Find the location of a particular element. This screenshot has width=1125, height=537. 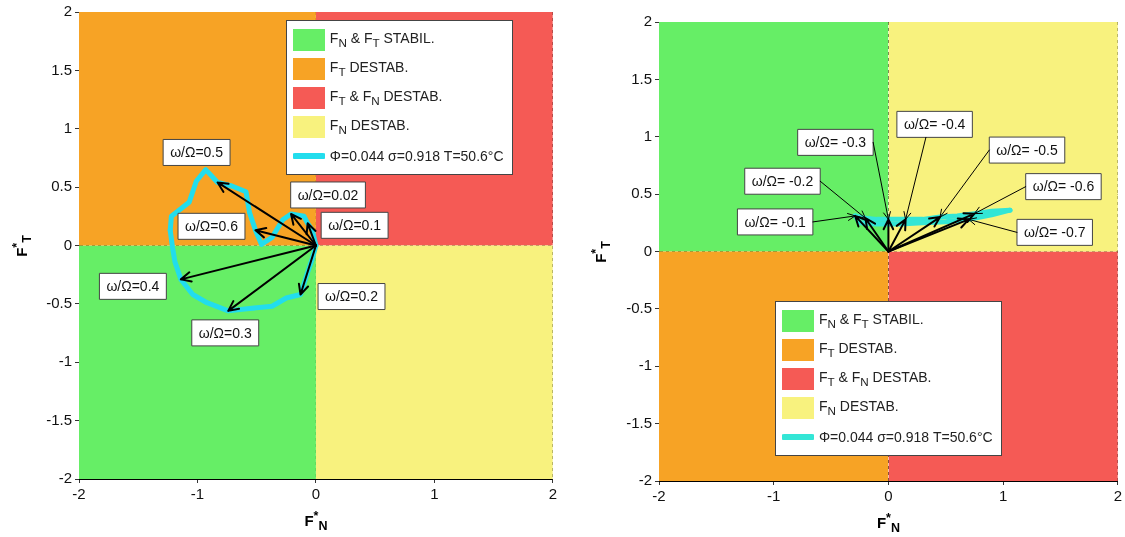

annotation: ω/Ω= -0.1 is located at coordinates (775, 221).